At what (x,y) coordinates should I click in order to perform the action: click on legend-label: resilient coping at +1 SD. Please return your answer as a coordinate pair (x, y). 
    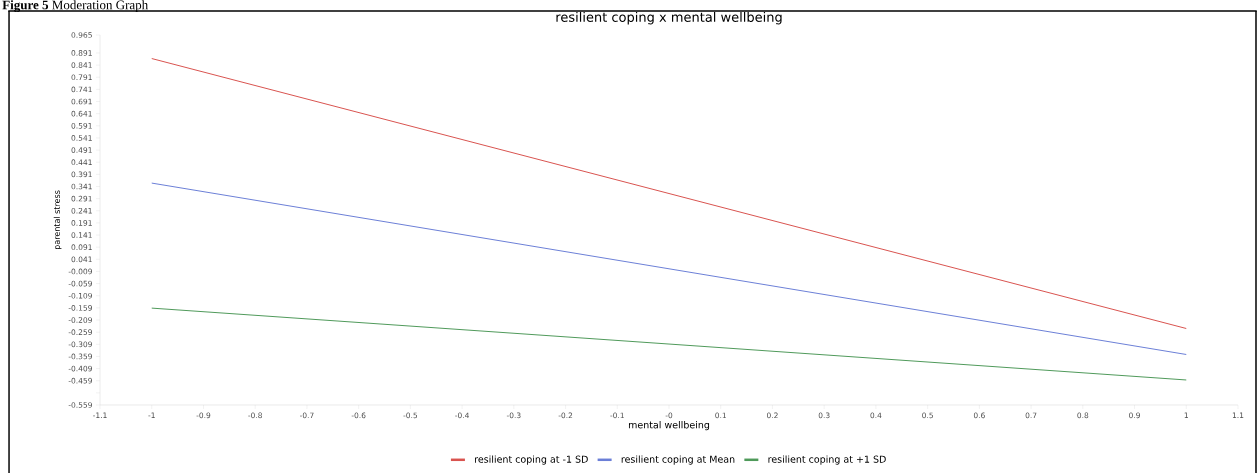
    Looking at the image, I should click on (827, 460).